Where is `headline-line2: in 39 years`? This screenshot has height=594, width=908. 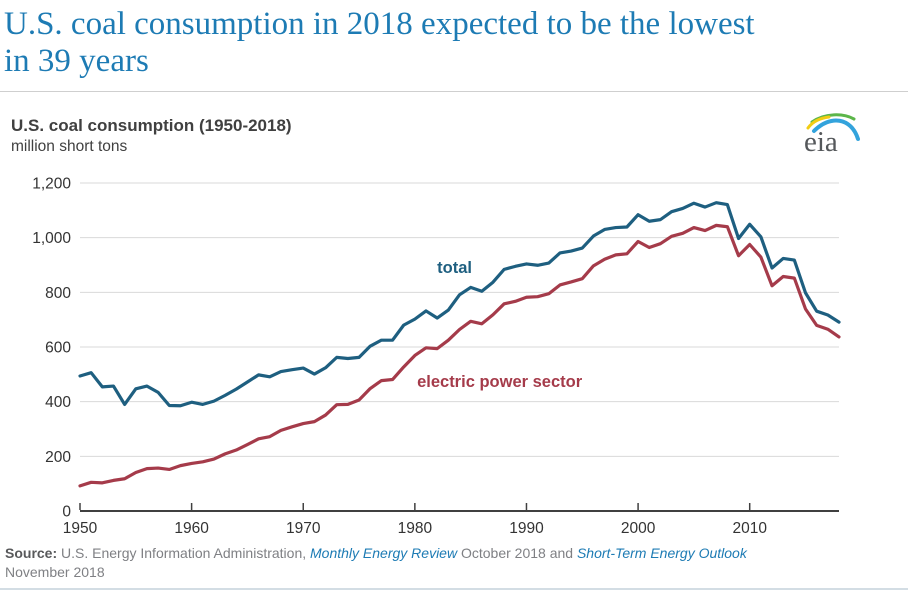 headline-line2: in 39 years is located at coordinates (76, 61).